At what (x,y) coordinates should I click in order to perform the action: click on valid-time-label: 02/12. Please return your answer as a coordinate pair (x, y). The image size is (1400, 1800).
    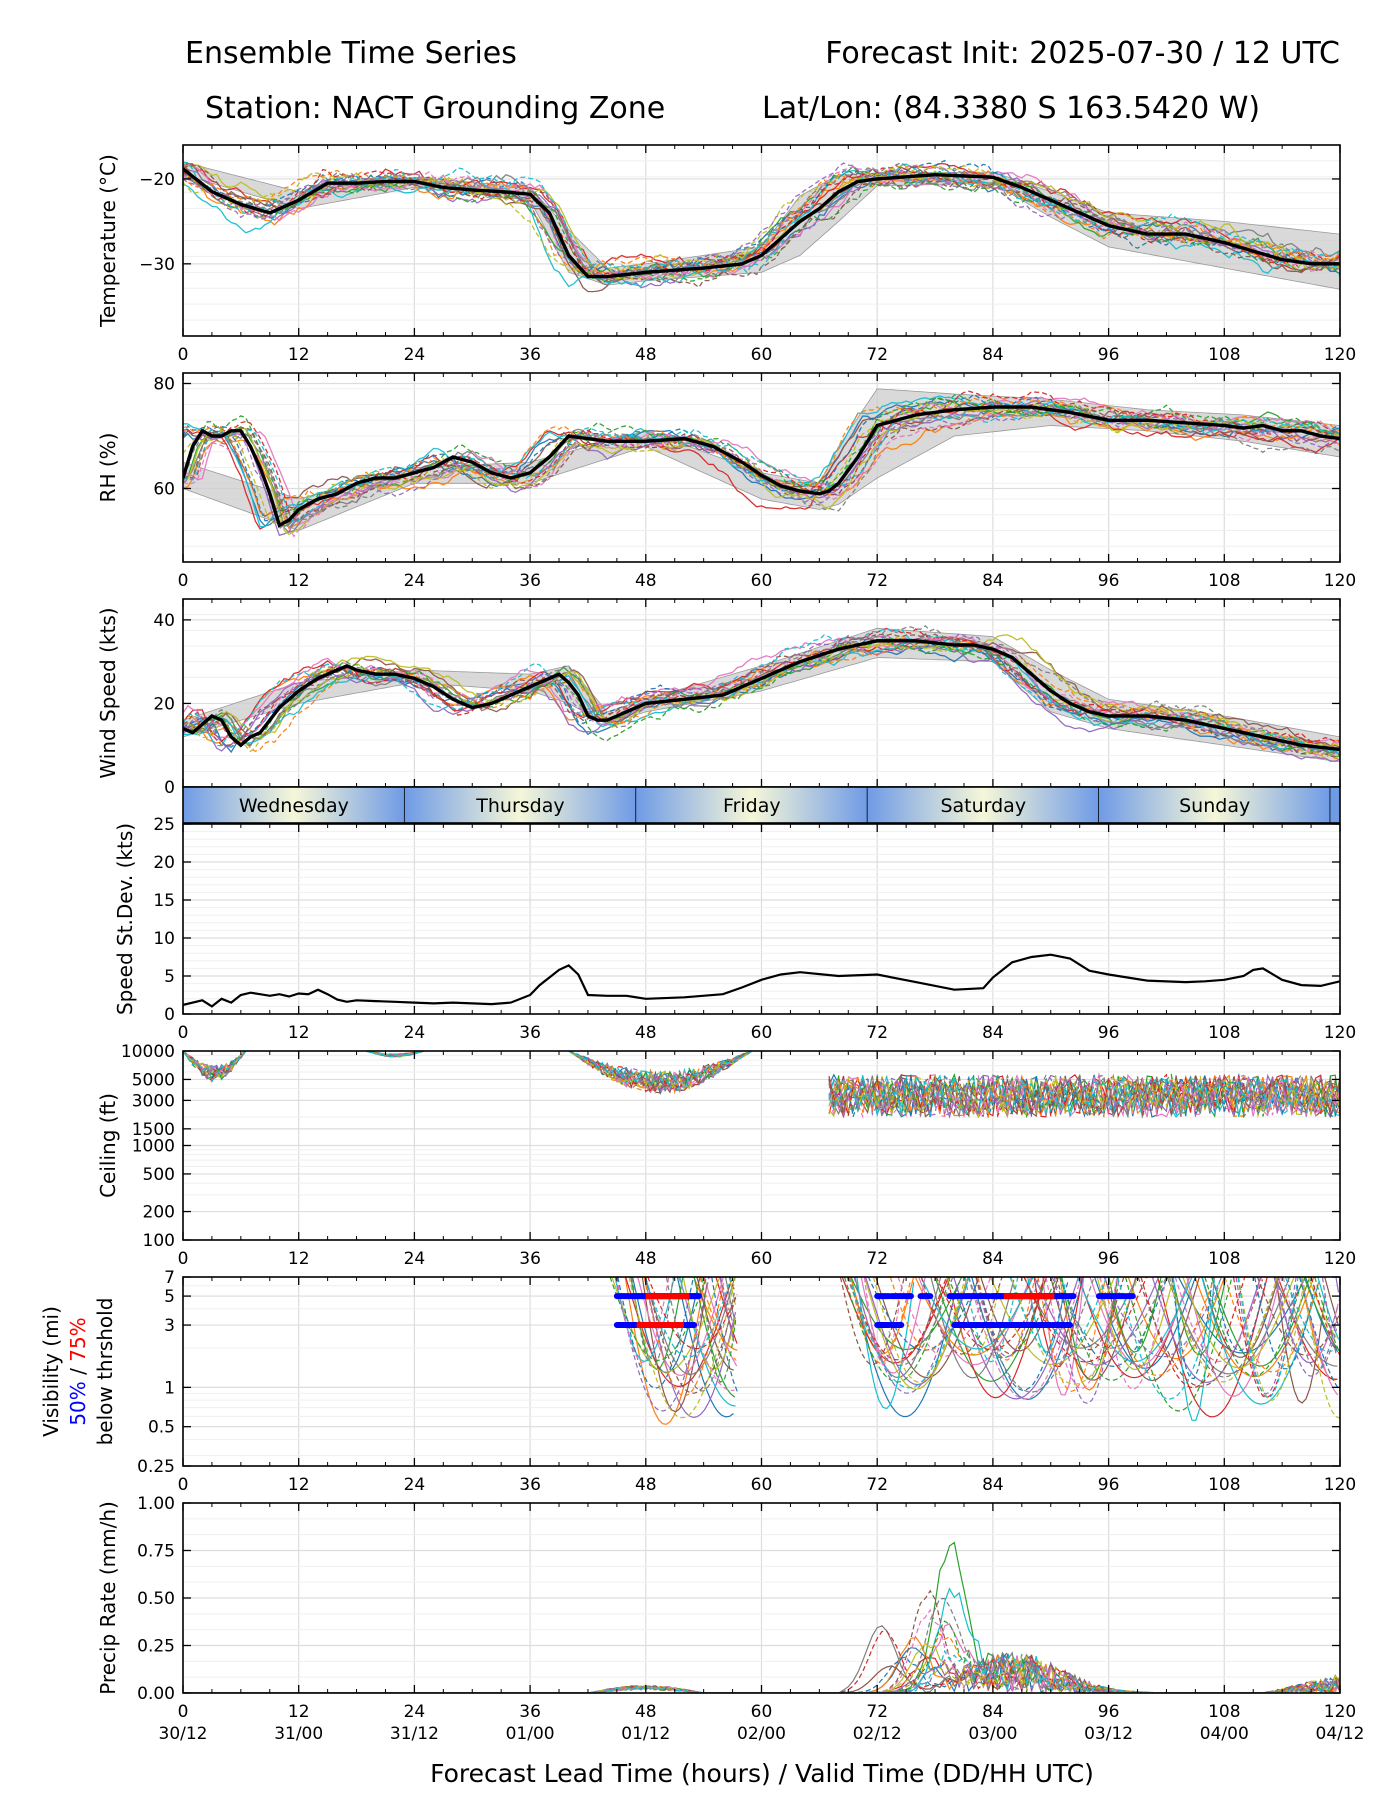
    Looking at the image, I should click on (877, 1734).